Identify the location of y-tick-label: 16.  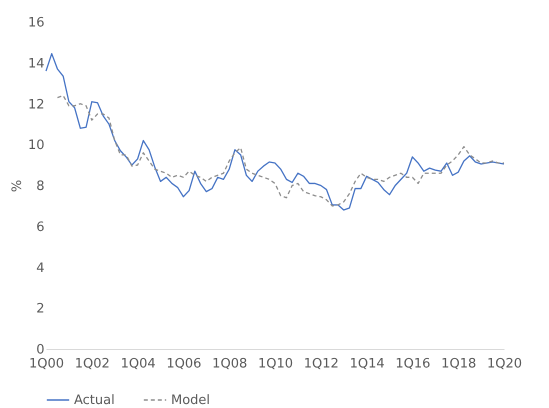
(36, 23).